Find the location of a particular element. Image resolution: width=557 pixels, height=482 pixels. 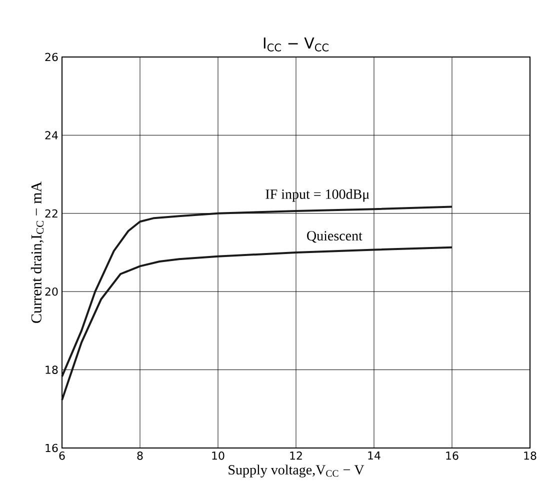

y-tick-label: 26 is located at coordinates (51, 57).